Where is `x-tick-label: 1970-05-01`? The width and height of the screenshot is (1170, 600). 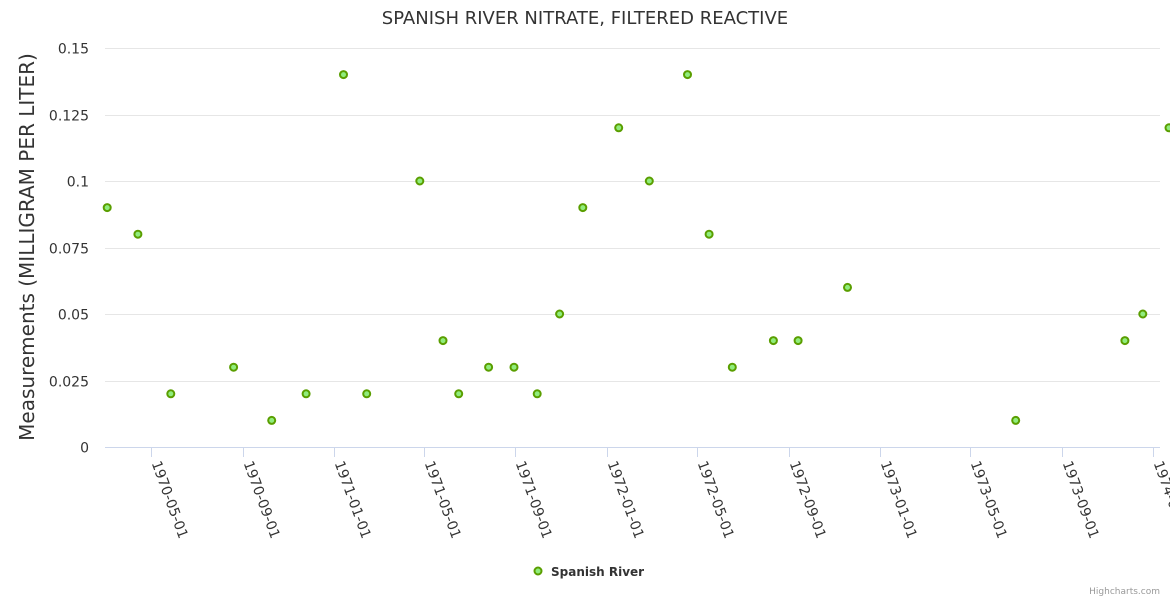
x-tick-label: 1970-05-01 is located at coordinates (169, 500).